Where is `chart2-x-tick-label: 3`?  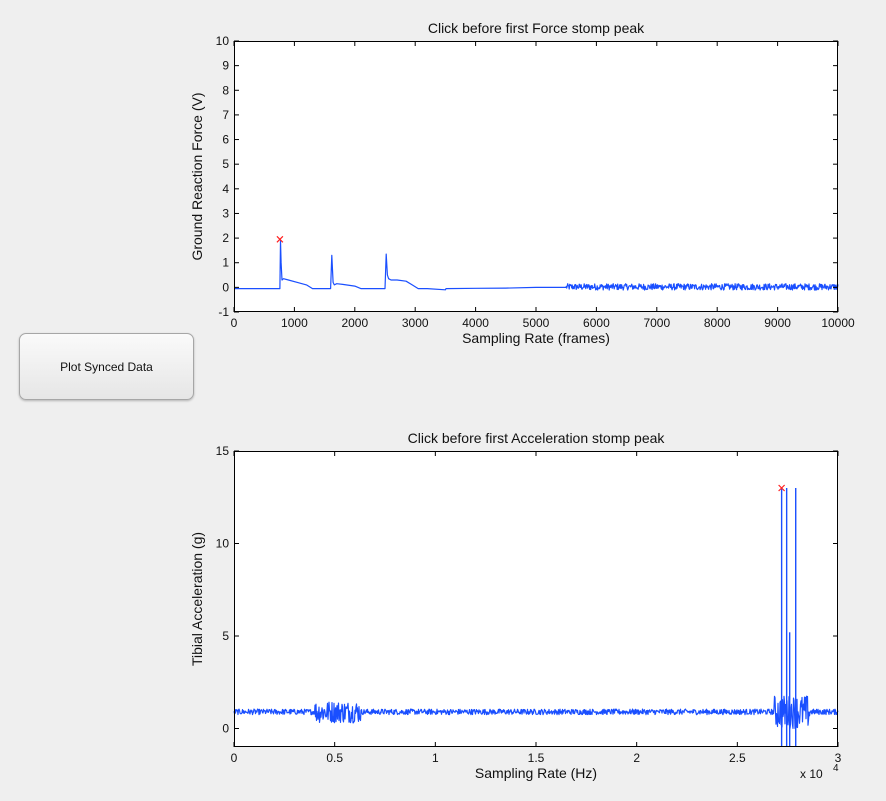
chart2-x-tick-label: 3 is located at coordinates (838, 758).